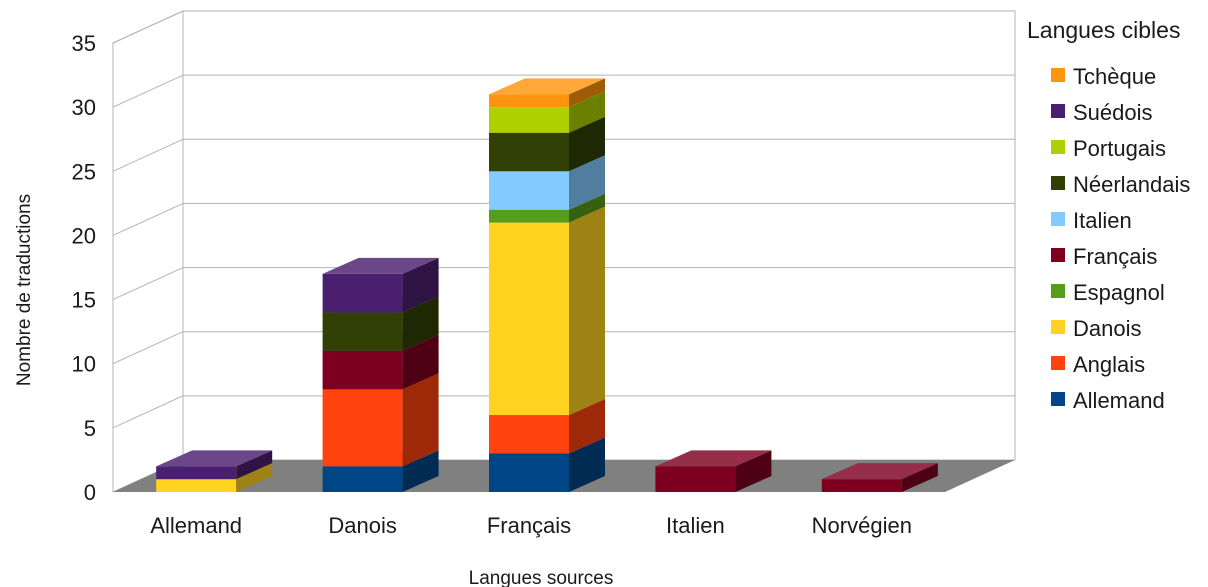 This screenshot has height=587, width=1208. I want to click on legend-label: Espagnol, so click(1119, 292).